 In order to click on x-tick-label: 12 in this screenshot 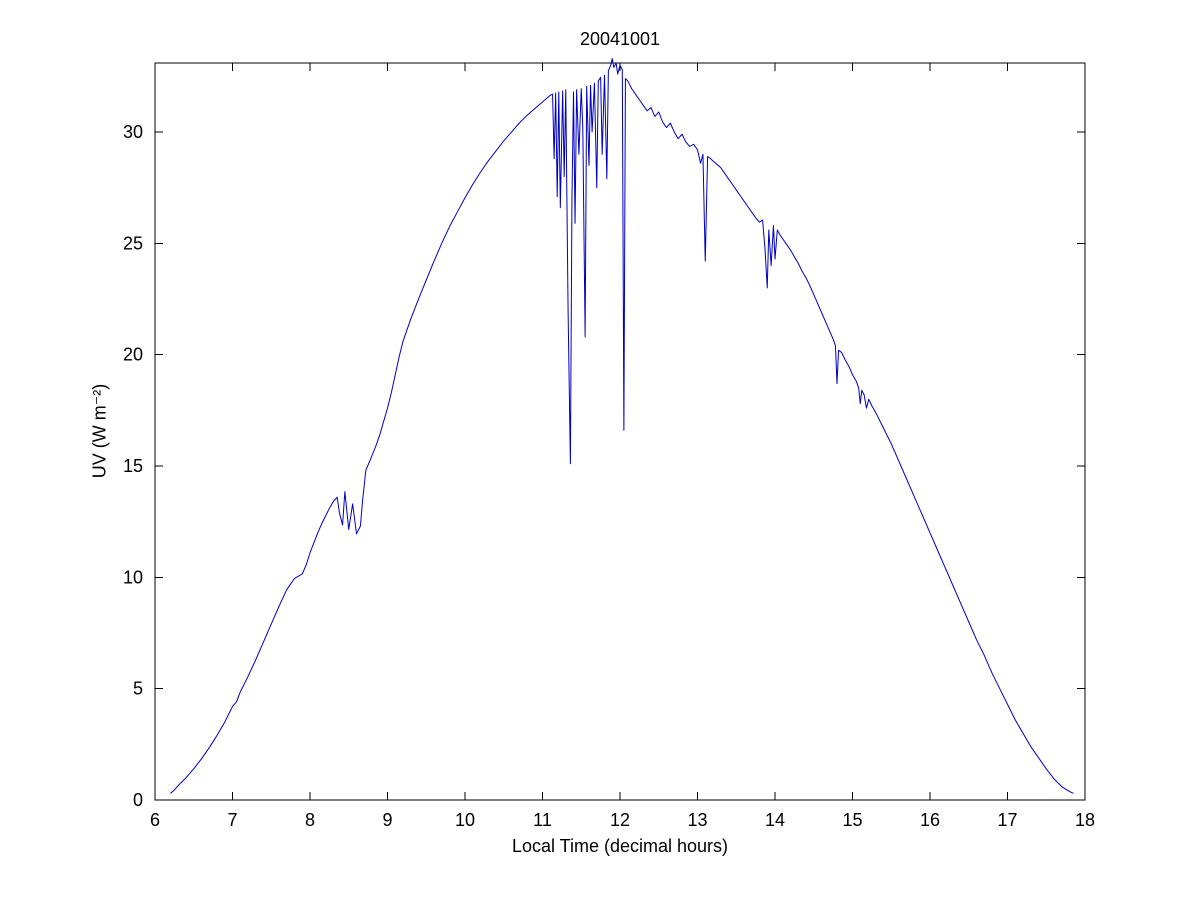, I will do `click(620, 820)`.